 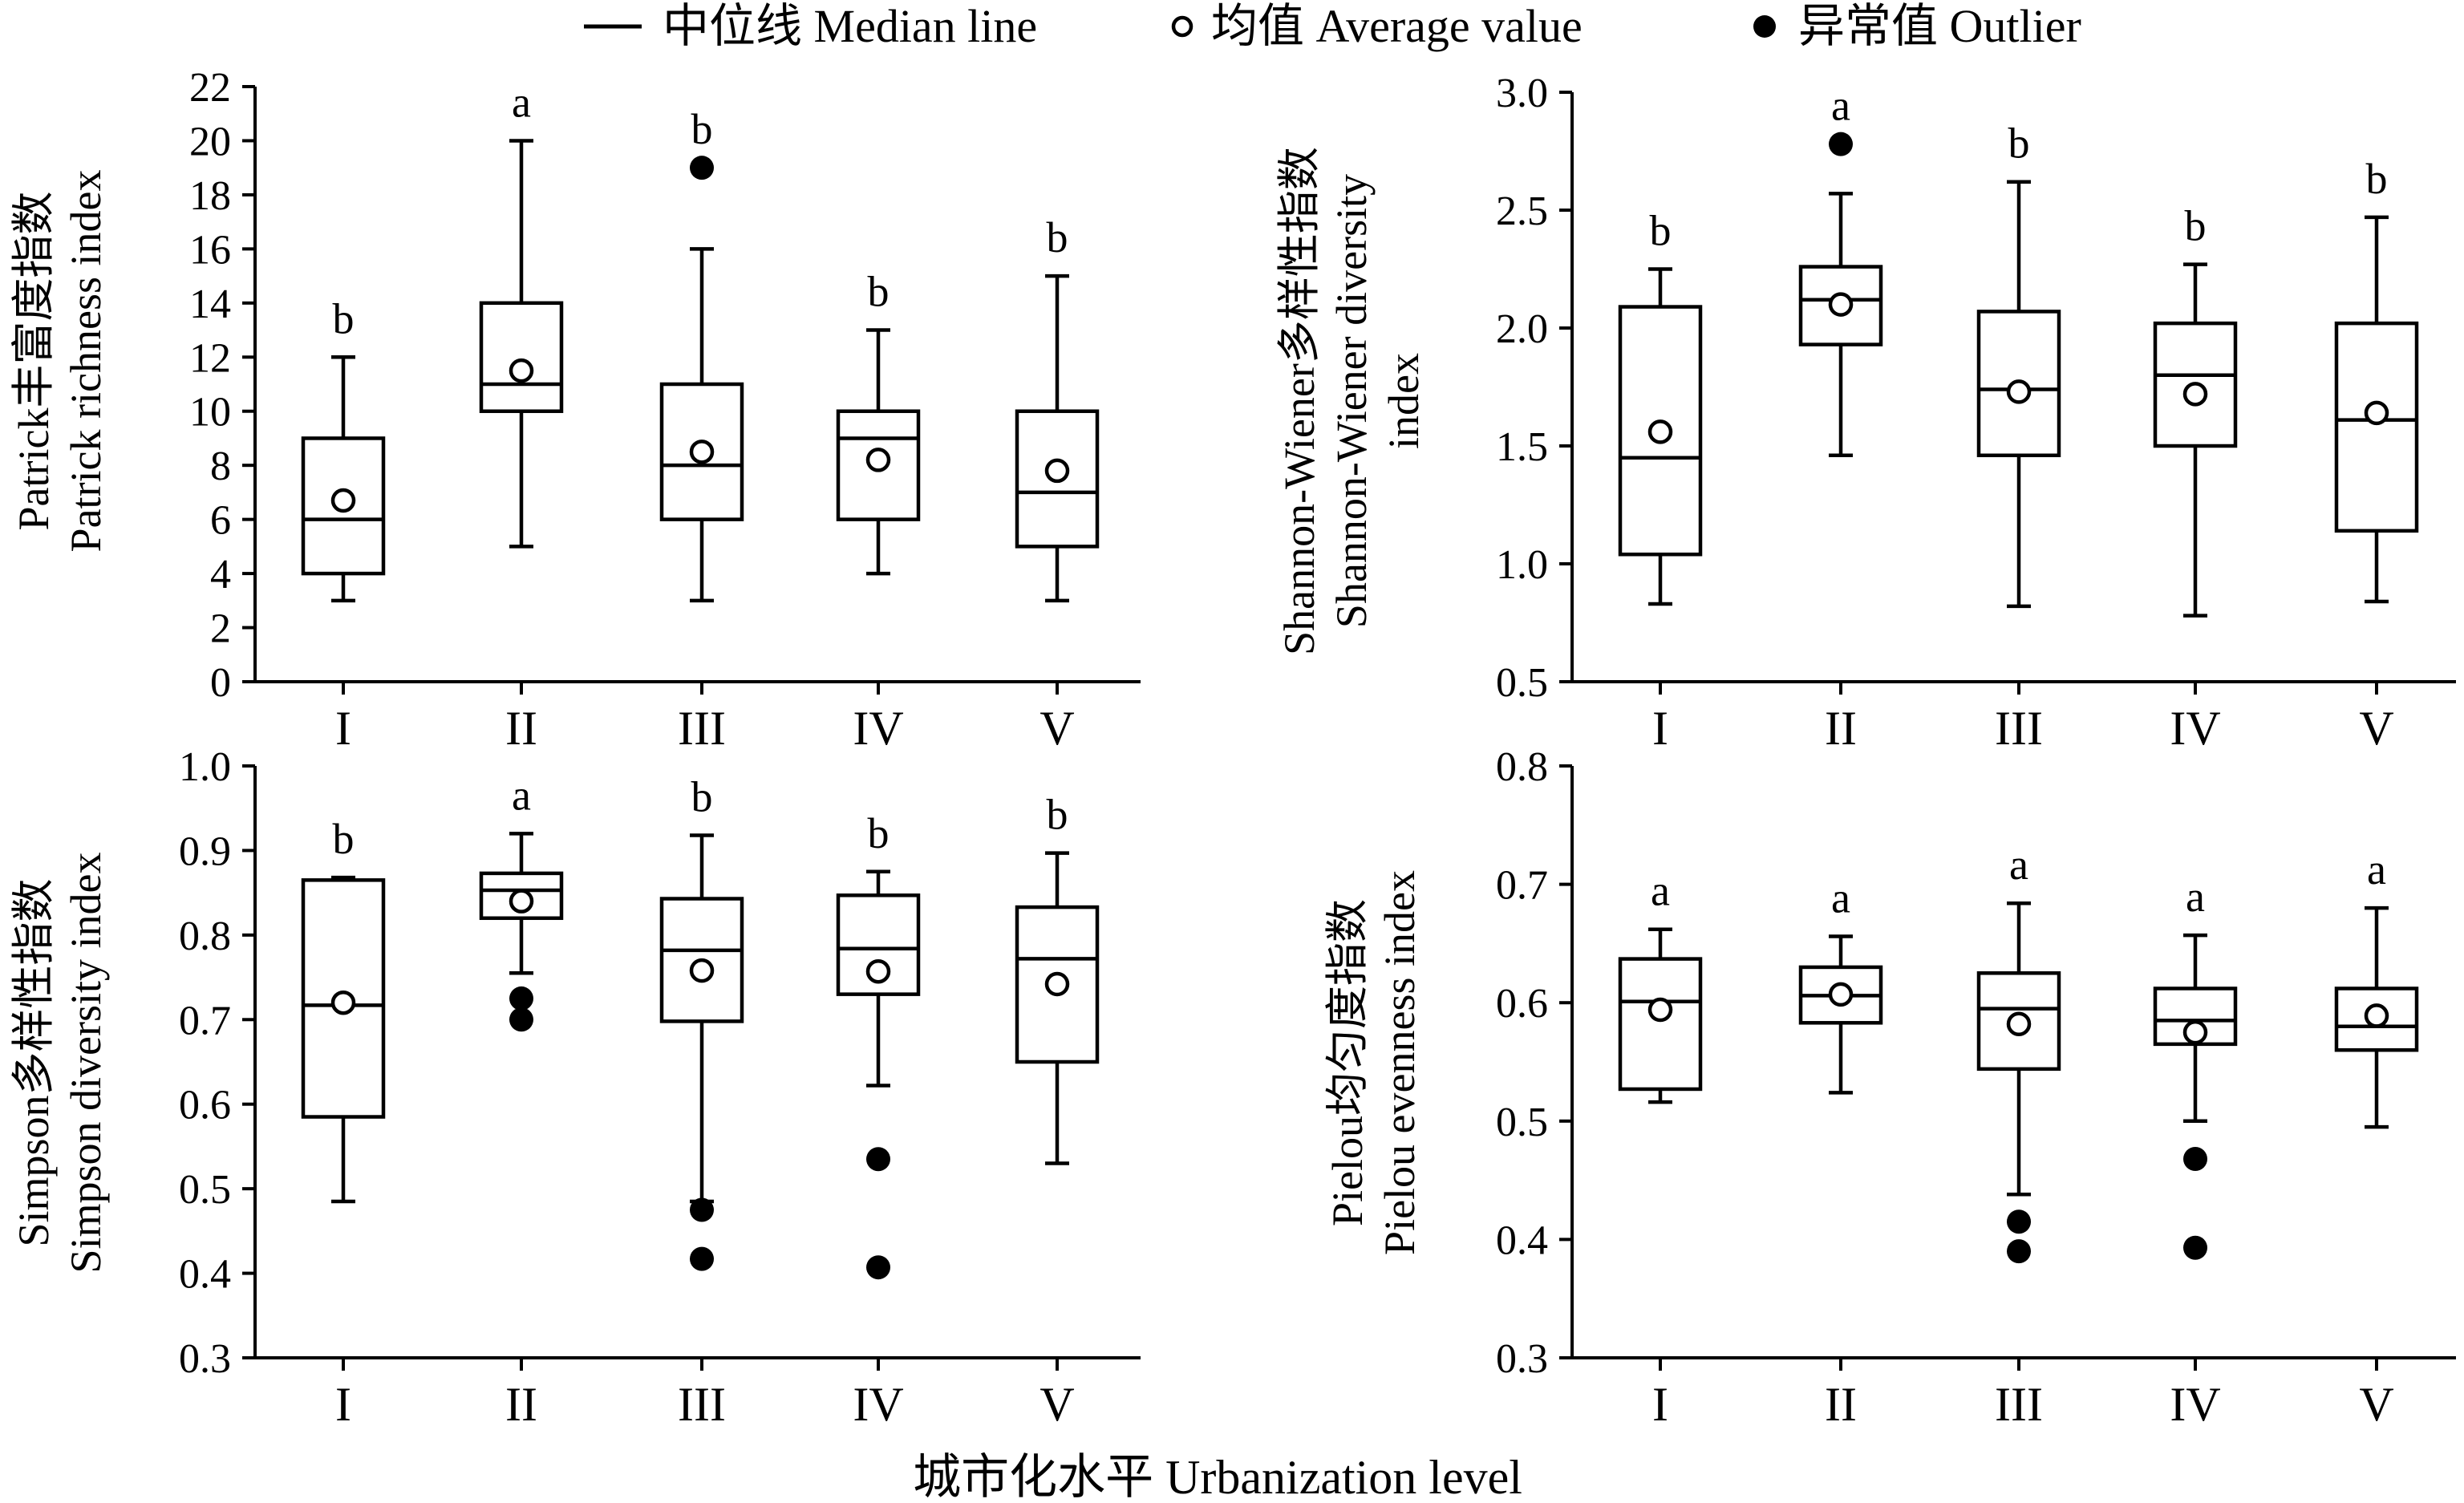 I want to click on legend-median-label: 中位线 Median line, so click(x=850, y=26).